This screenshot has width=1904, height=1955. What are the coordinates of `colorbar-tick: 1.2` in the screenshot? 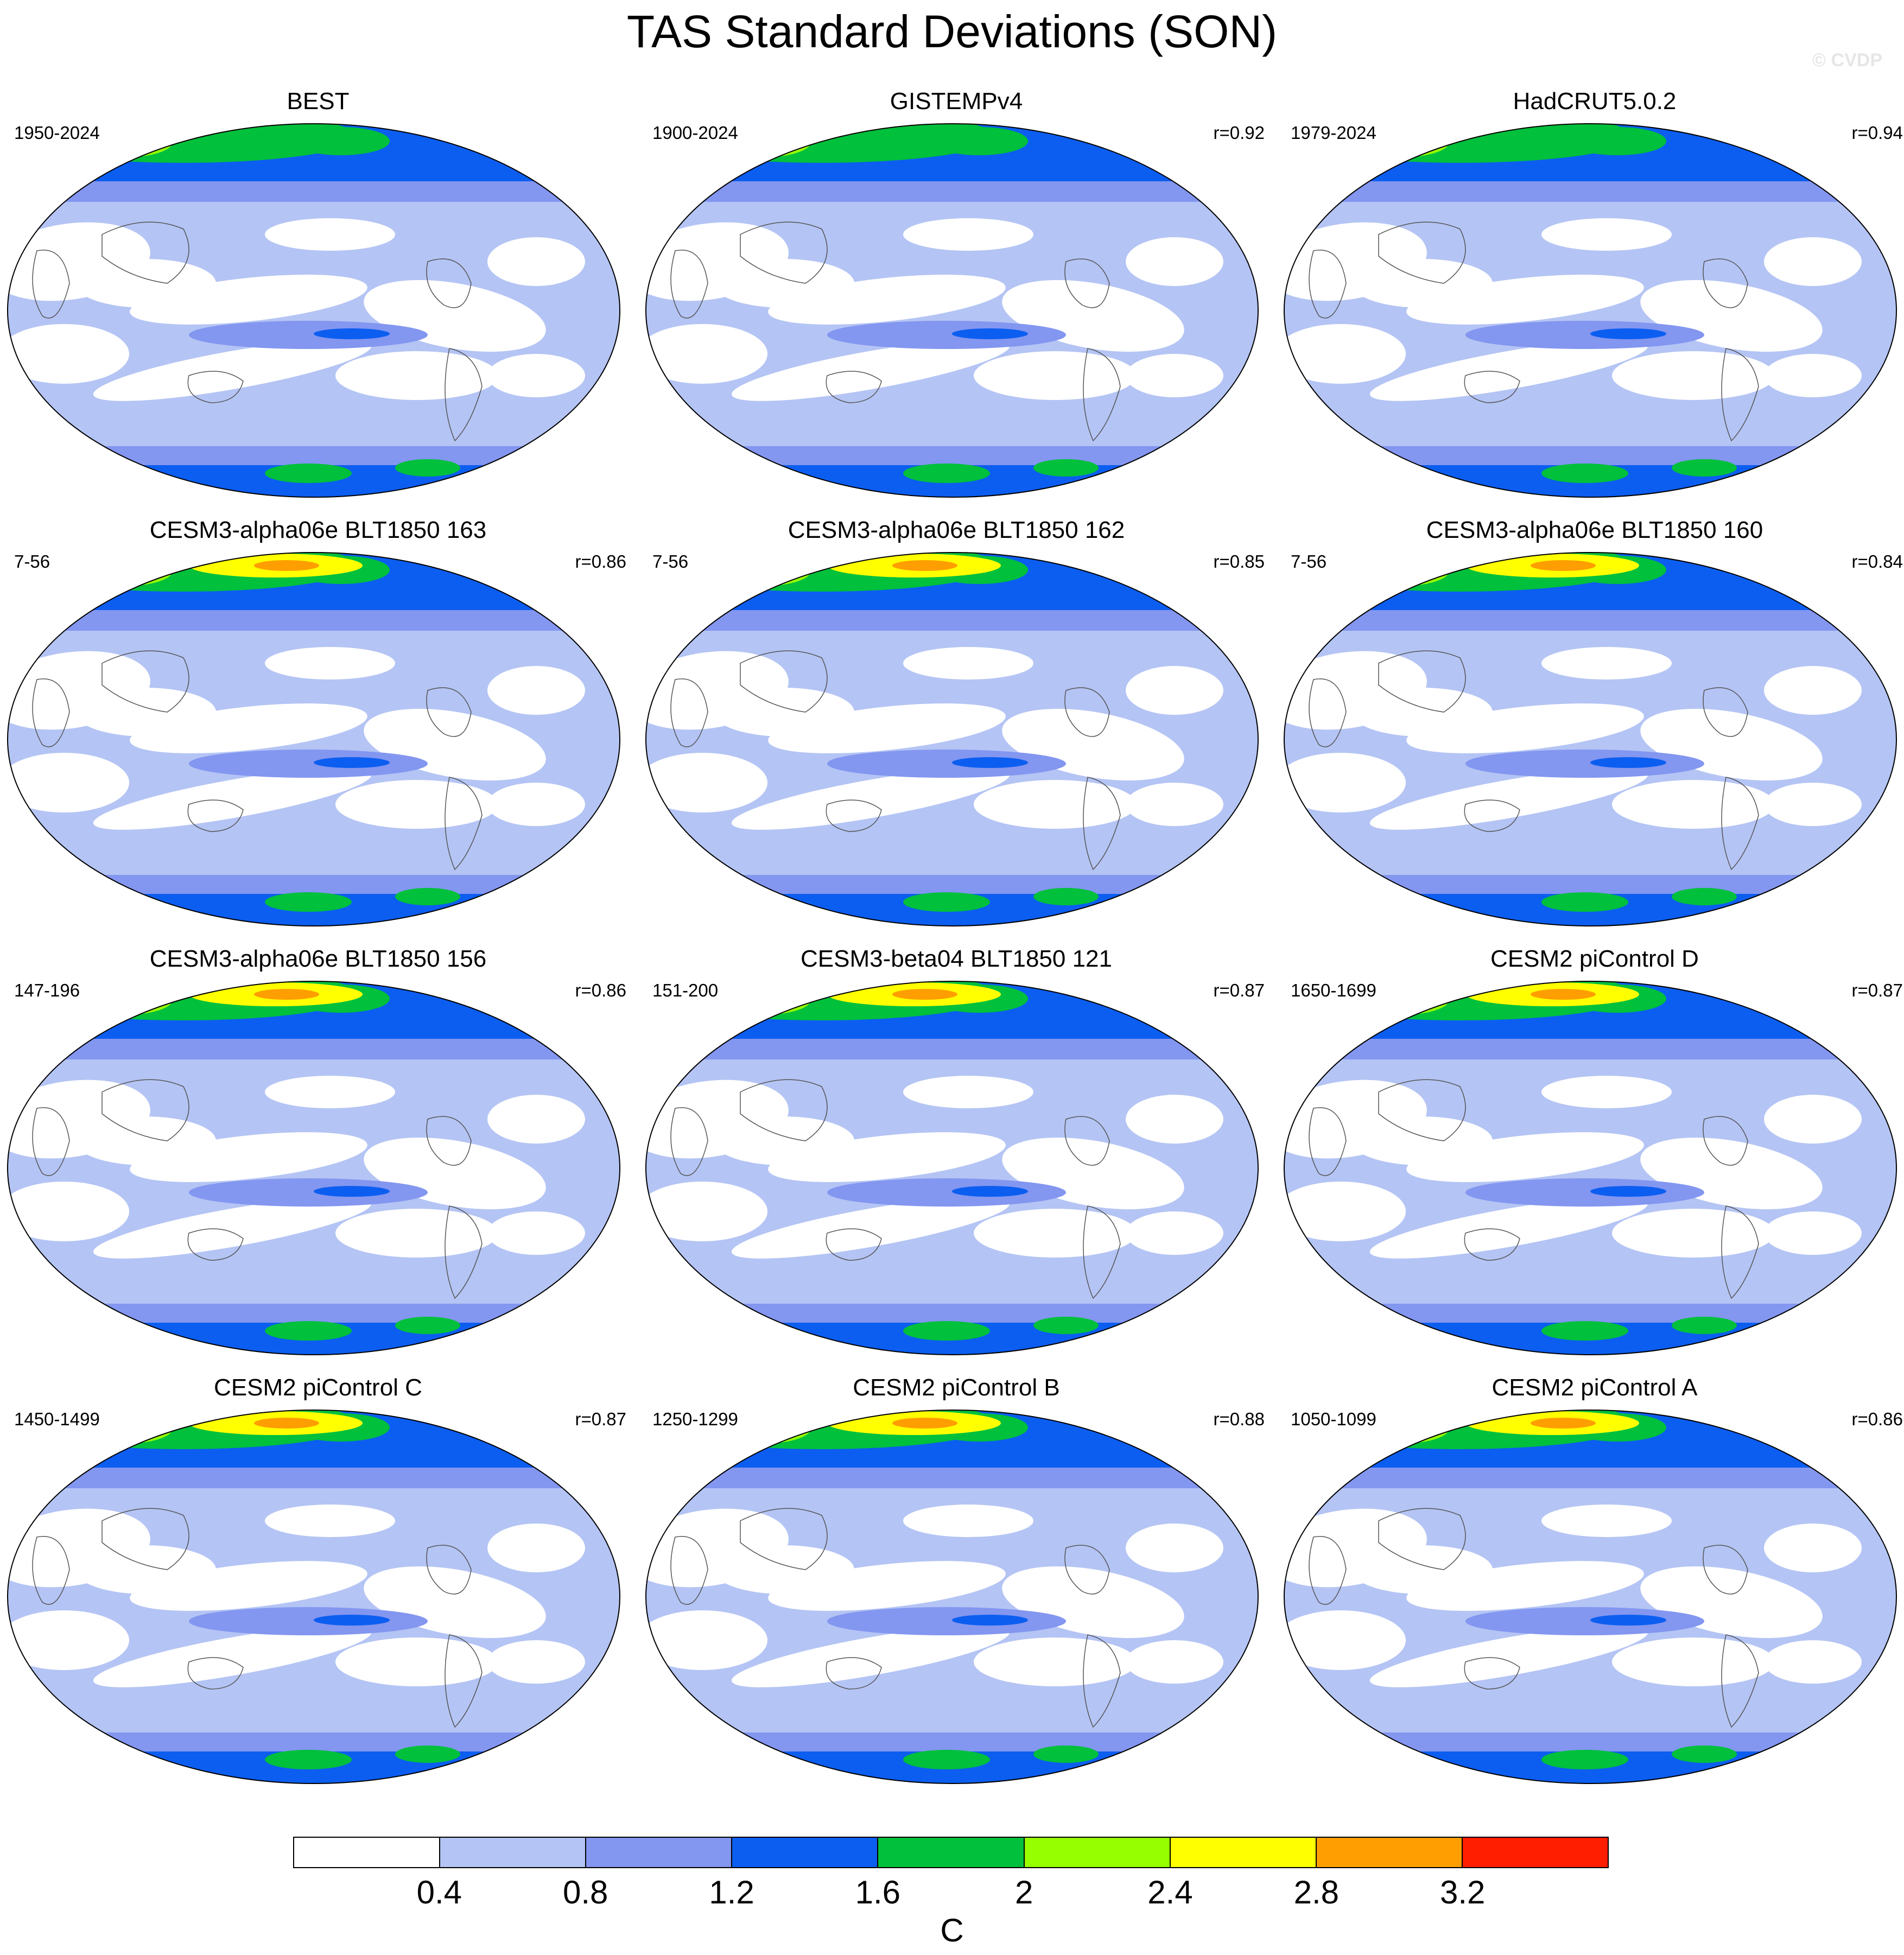 It's located at (731, 1892).